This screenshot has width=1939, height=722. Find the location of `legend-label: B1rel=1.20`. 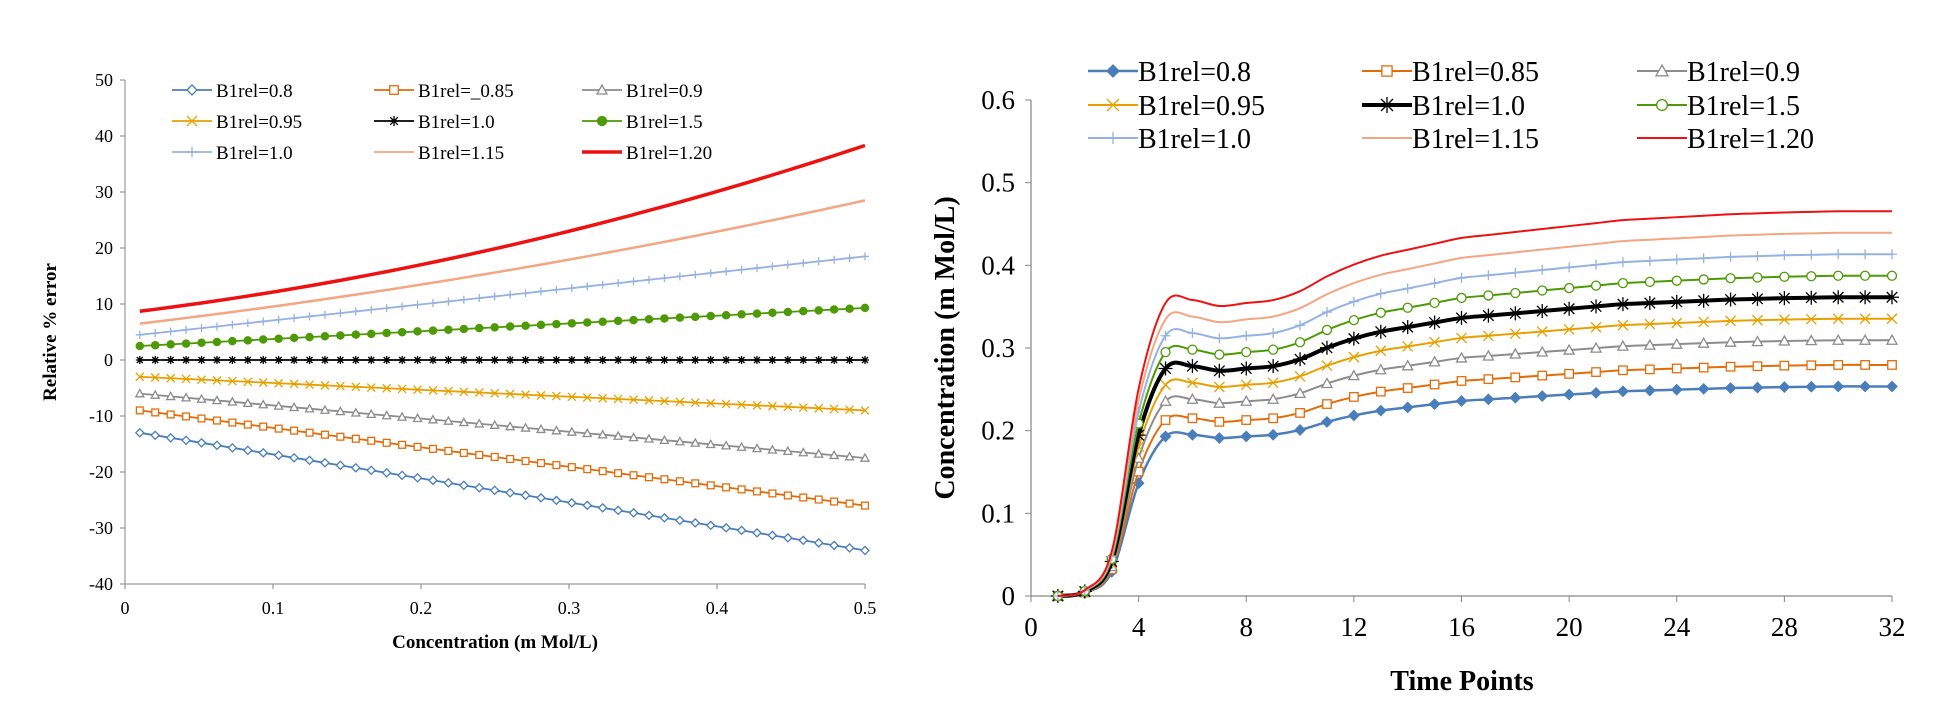

legend-label: B1rel=1.20 is located at coordinates (1750, 139).